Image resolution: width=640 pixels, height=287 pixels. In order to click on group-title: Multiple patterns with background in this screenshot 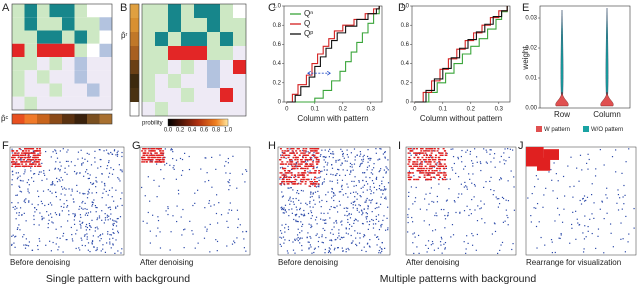, I will do `click(458, 279)`.